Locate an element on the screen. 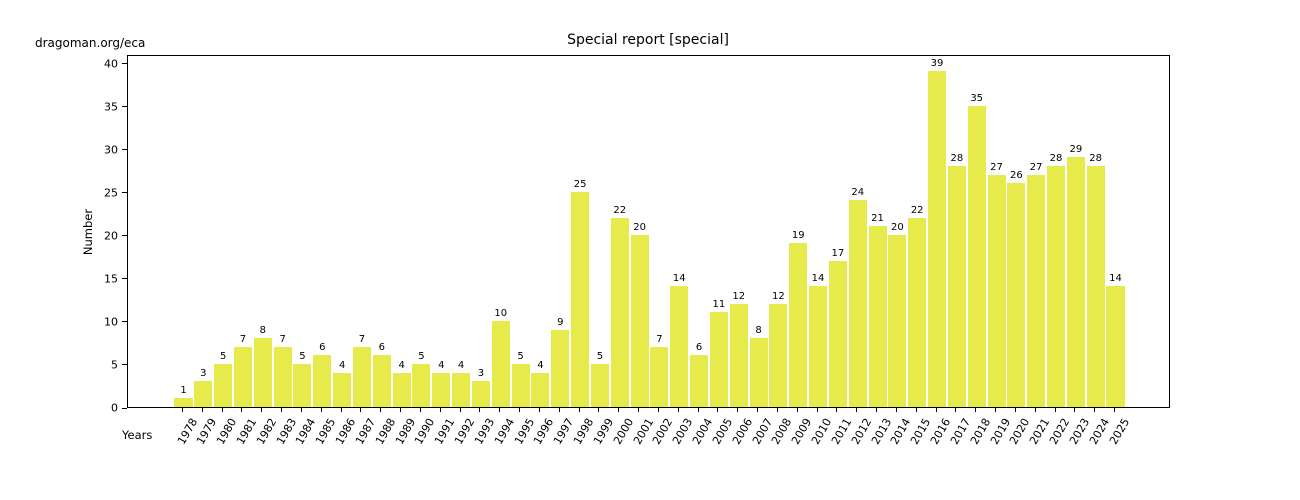 This screenshot has width=1300, height=500. x-tick-label-2016: 2016 is located at coordinates (941, 431).